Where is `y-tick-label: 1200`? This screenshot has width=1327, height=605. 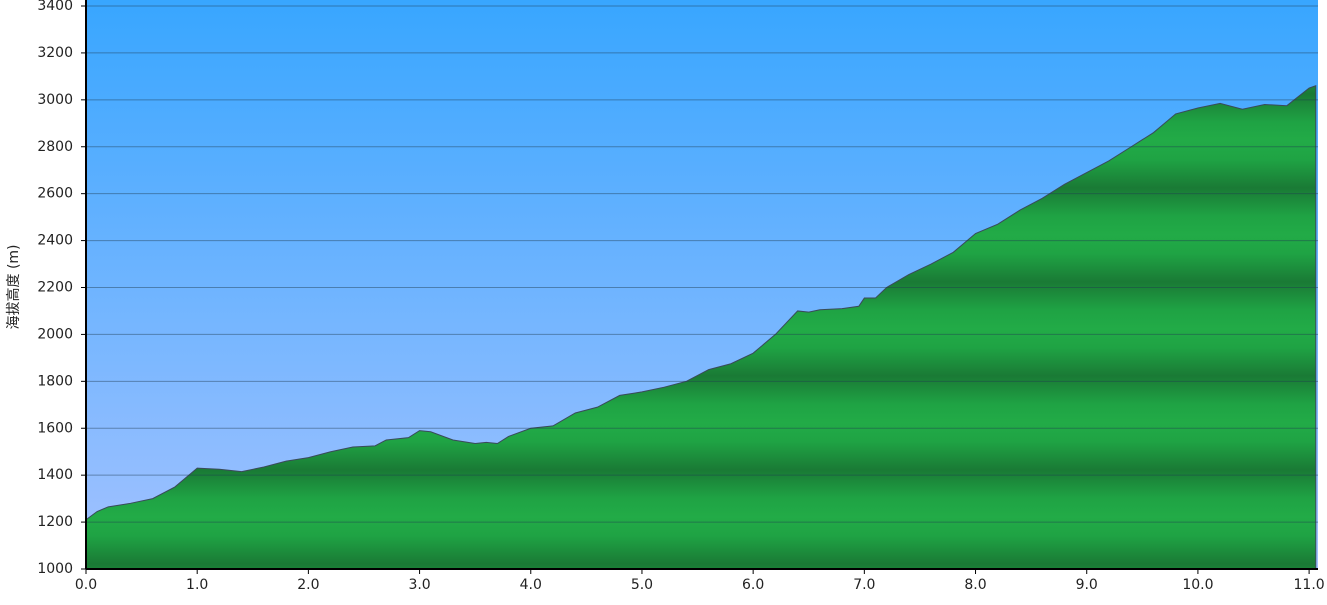 y-tick-label: 1200 is located at coordinates (55, 522).